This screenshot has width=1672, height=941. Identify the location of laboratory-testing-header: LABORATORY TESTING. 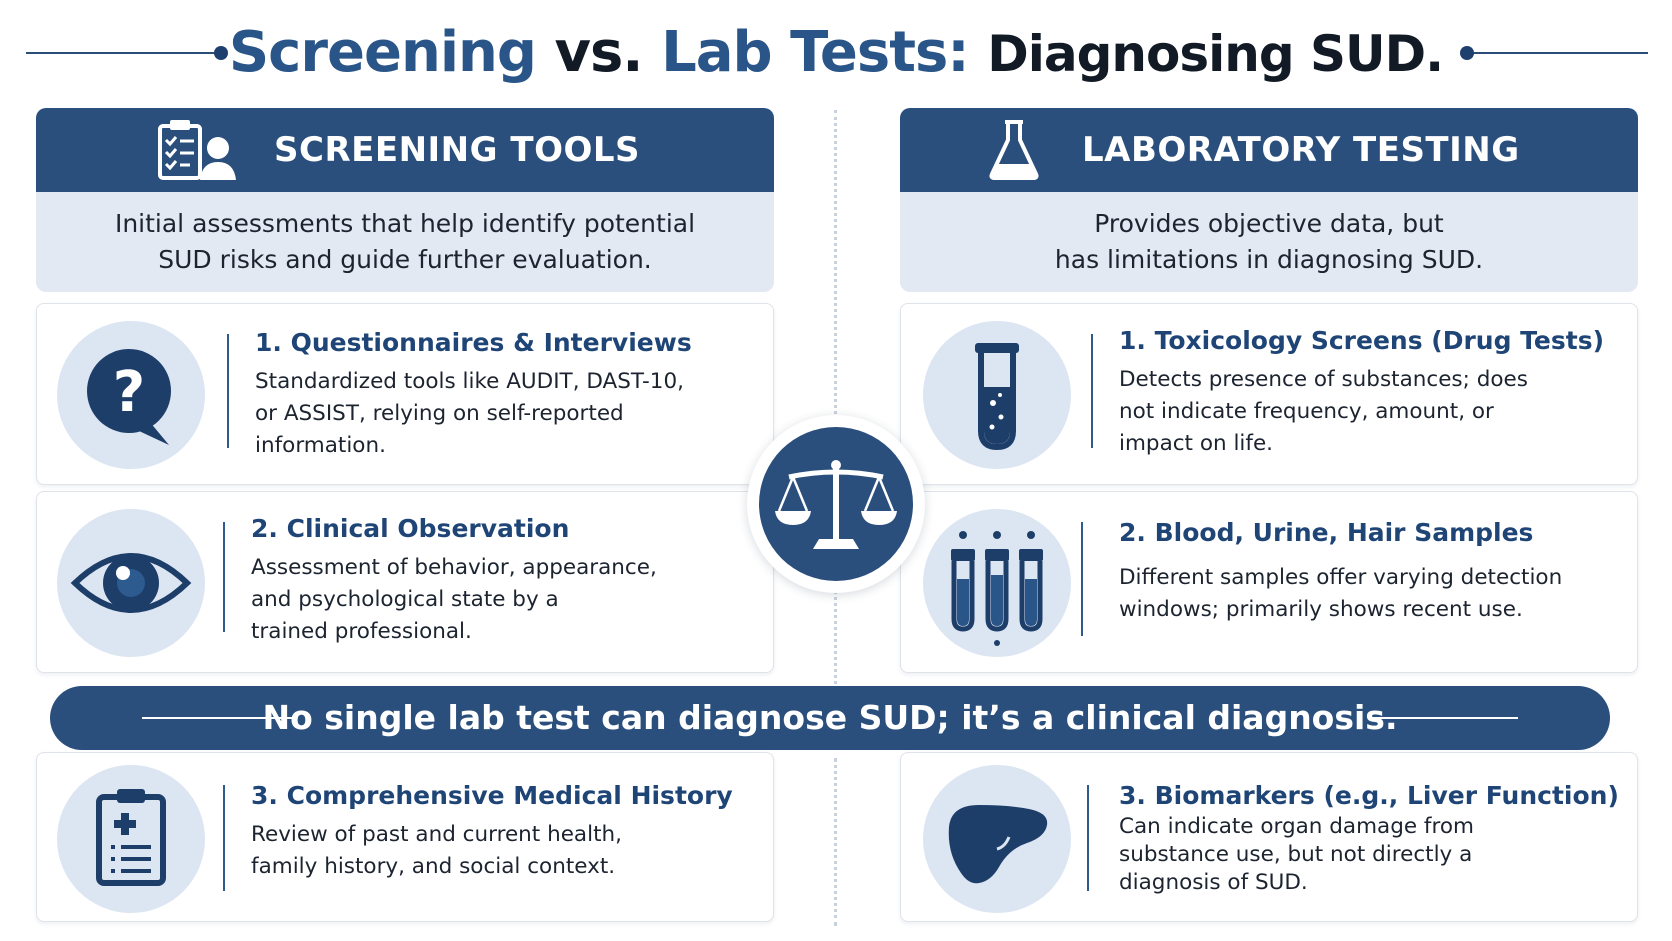
(1269, 150).